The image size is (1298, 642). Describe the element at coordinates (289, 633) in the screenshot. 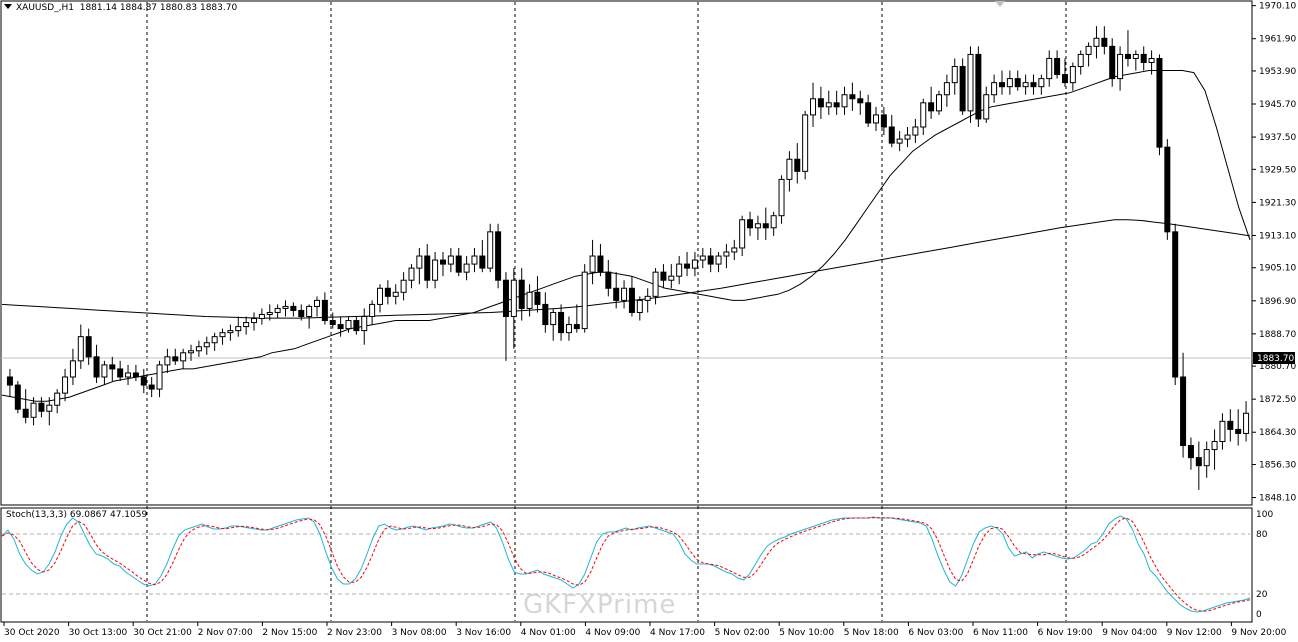

I see `time-tick-label: 2 Nov 15:00` at that location.